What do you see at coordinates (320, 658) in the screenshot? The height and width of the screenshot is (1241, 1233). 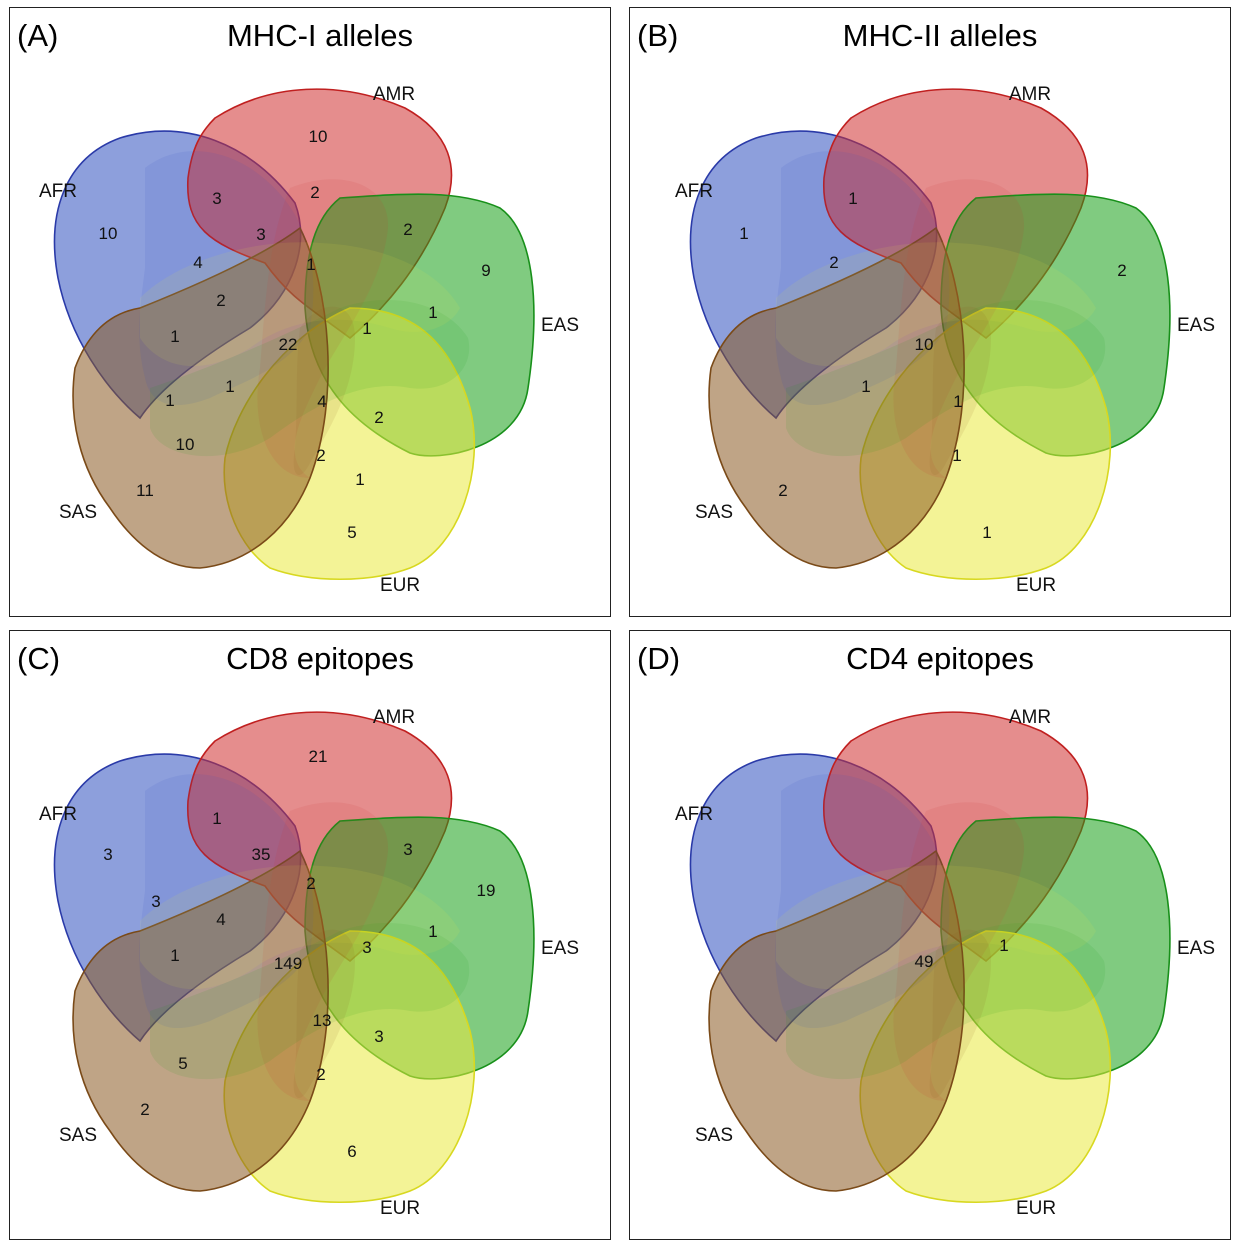 I see `panel-title: CD8 epitopes` at bounding box center [320, 658].